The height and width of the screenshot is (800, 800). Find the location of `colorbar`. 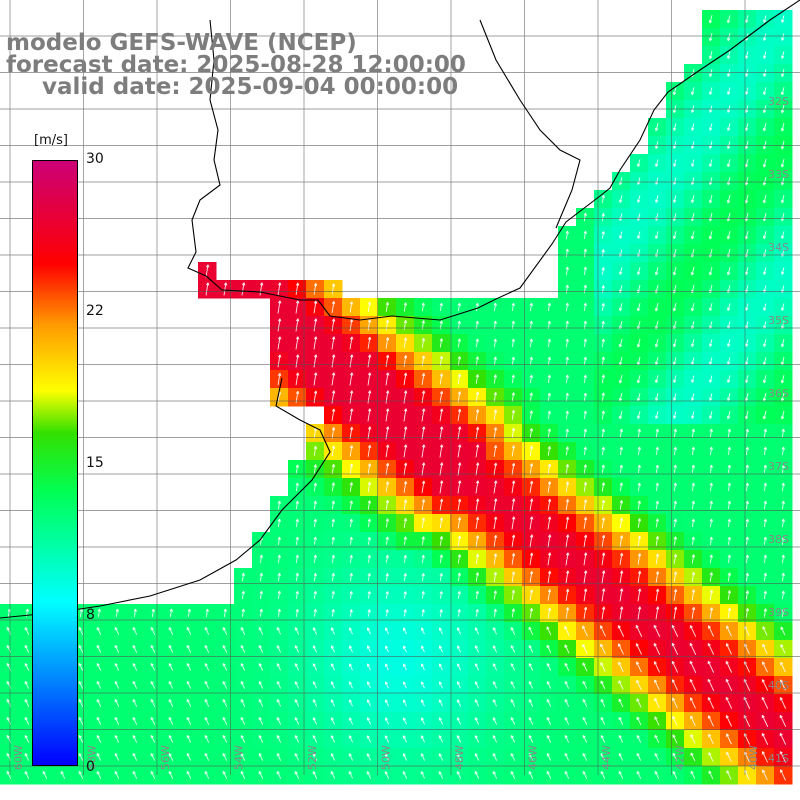

colorbar is located at coordinates (55, 463).